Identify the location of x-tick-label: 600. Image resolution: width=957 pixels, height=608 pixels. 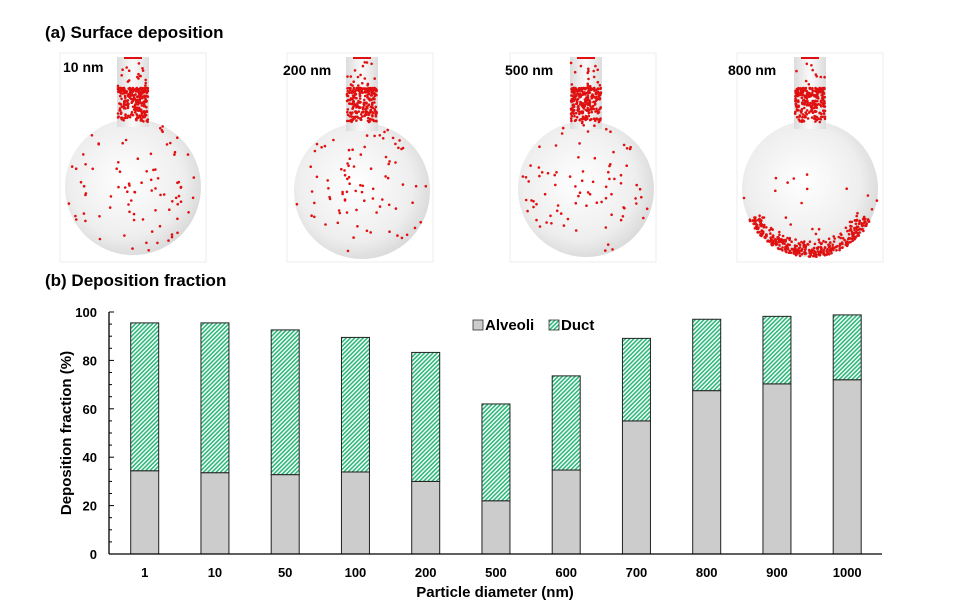
(566, 572).